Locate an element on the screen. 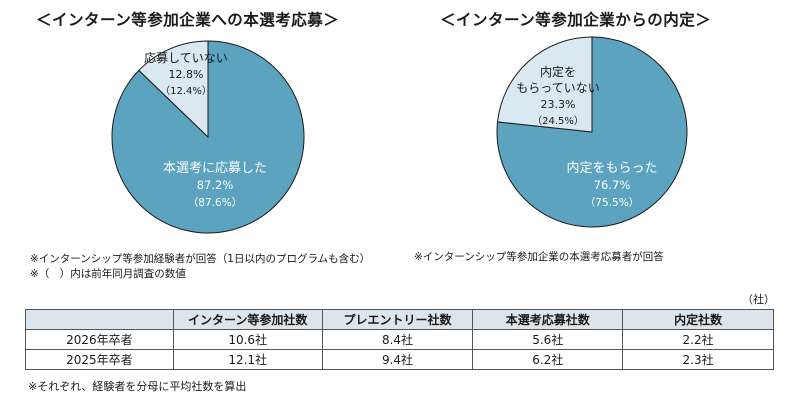 Image resolution: width=788 pixels, height=400 pixels. table-cell: 5.6社 is located at coordinates (548, 339).